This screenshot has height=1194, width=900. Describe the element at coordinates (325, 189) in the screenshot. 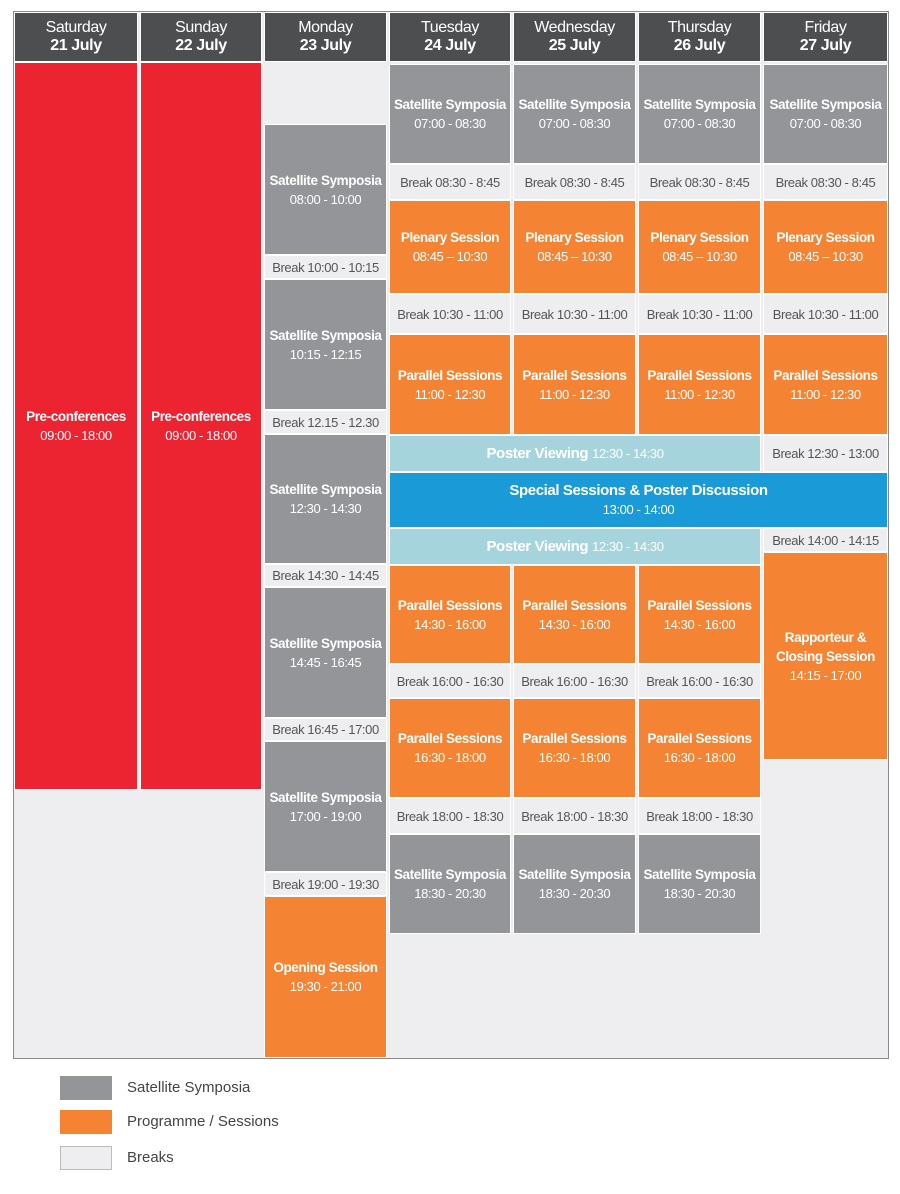

I see `session-block: Satellite Symposia 08:00 - 10:00` at that location.